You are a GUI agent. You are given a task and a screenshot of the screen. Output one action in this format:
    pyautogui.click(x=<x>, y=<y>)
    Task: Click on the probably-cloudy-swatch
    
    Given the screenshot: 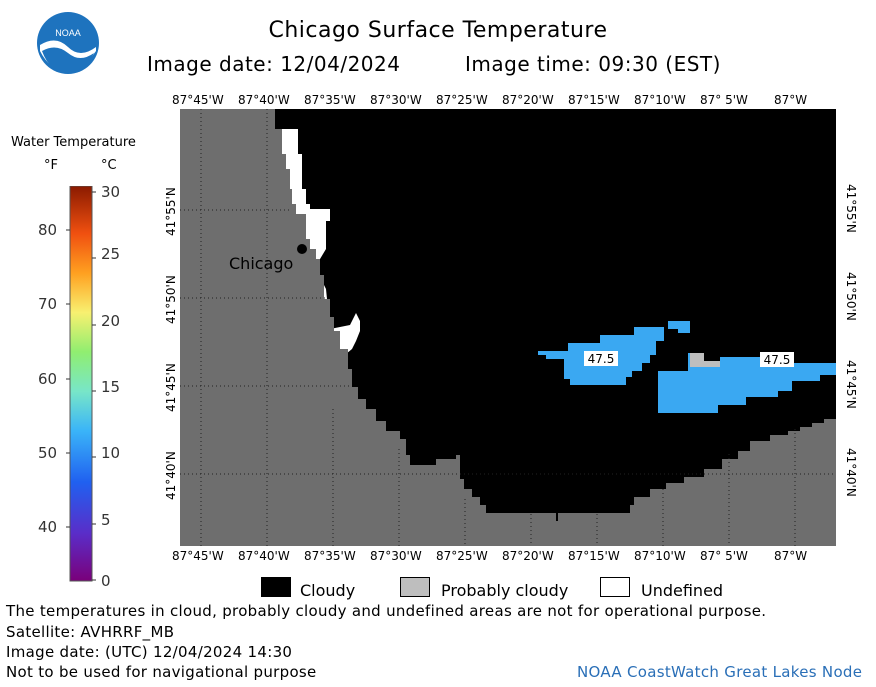 What is the action you would take?
    pyautogui.click(x=415, y=587)
    